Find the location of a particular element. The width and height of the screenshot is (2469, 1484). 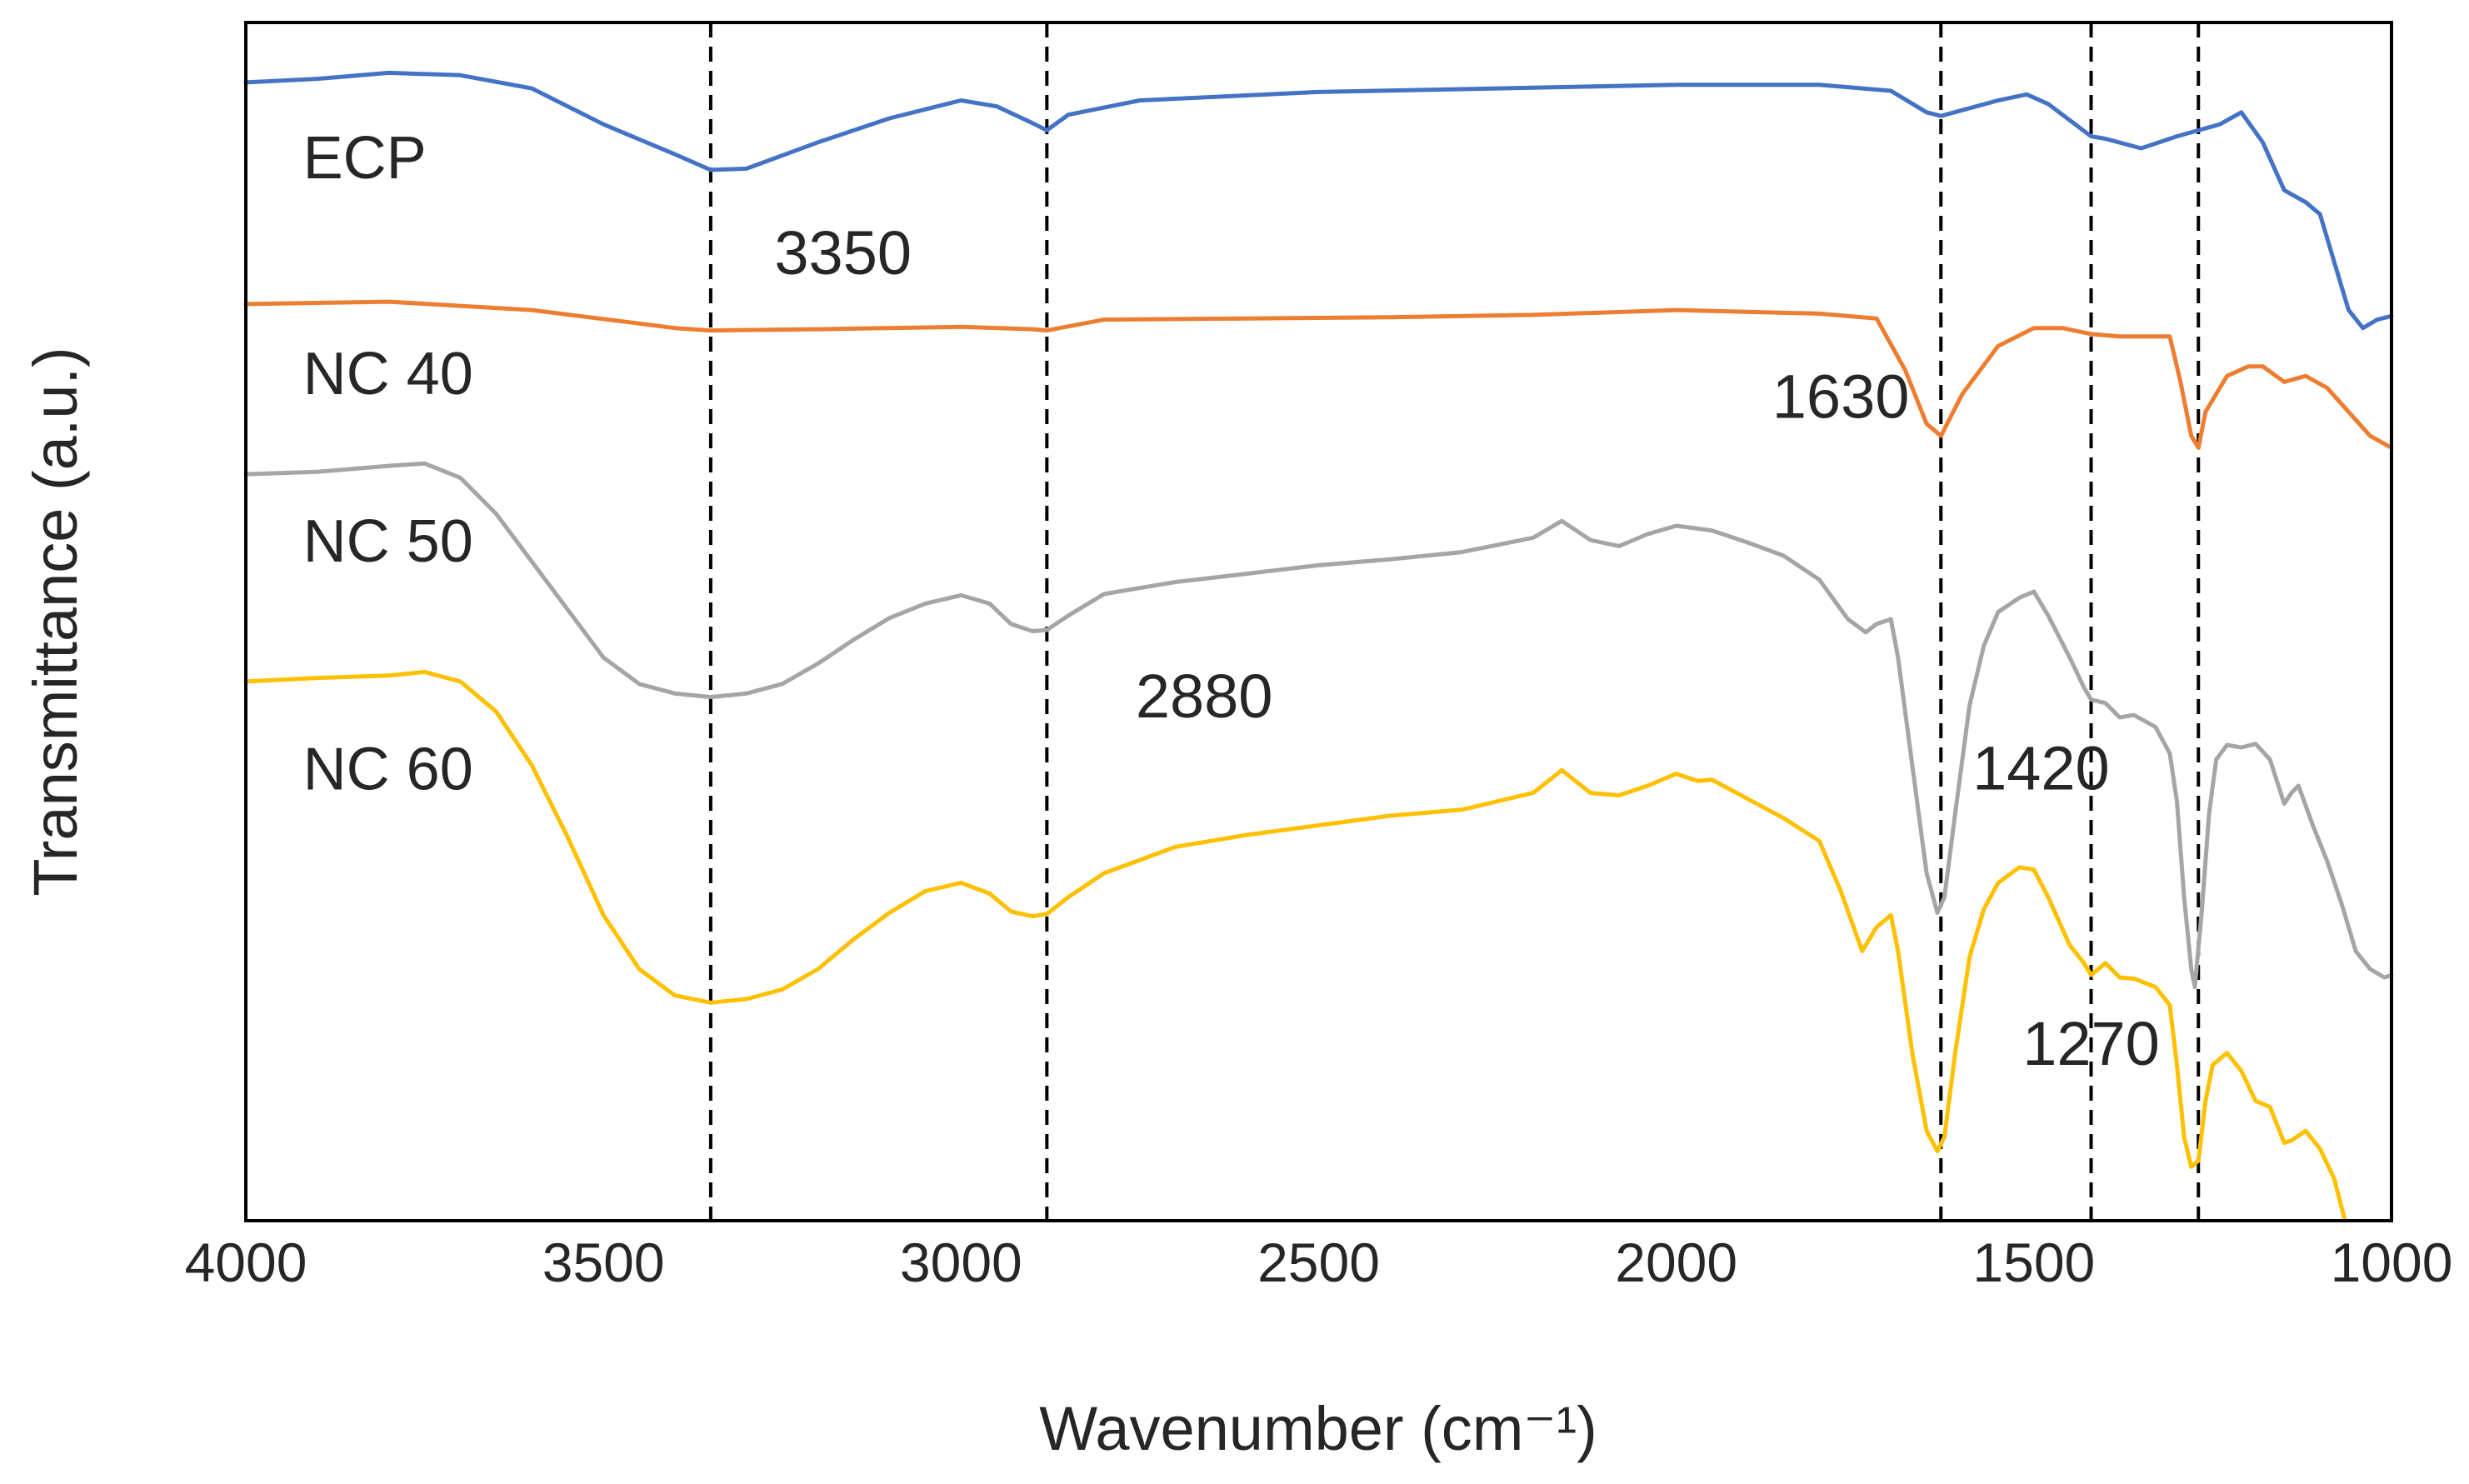

x-tick-labels: 4000 3500 3000 2500 2000 1500 1000 is located at coordinates (1319, 1262).